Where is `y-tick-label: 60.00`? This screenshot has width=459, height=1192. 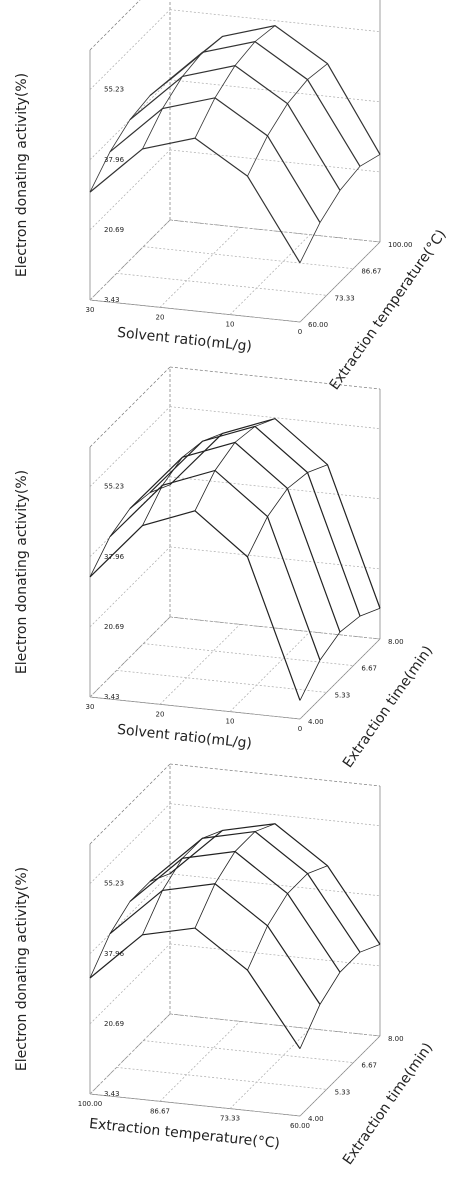
y-tick-label: 60.00 is located at coordinates (318, 325).